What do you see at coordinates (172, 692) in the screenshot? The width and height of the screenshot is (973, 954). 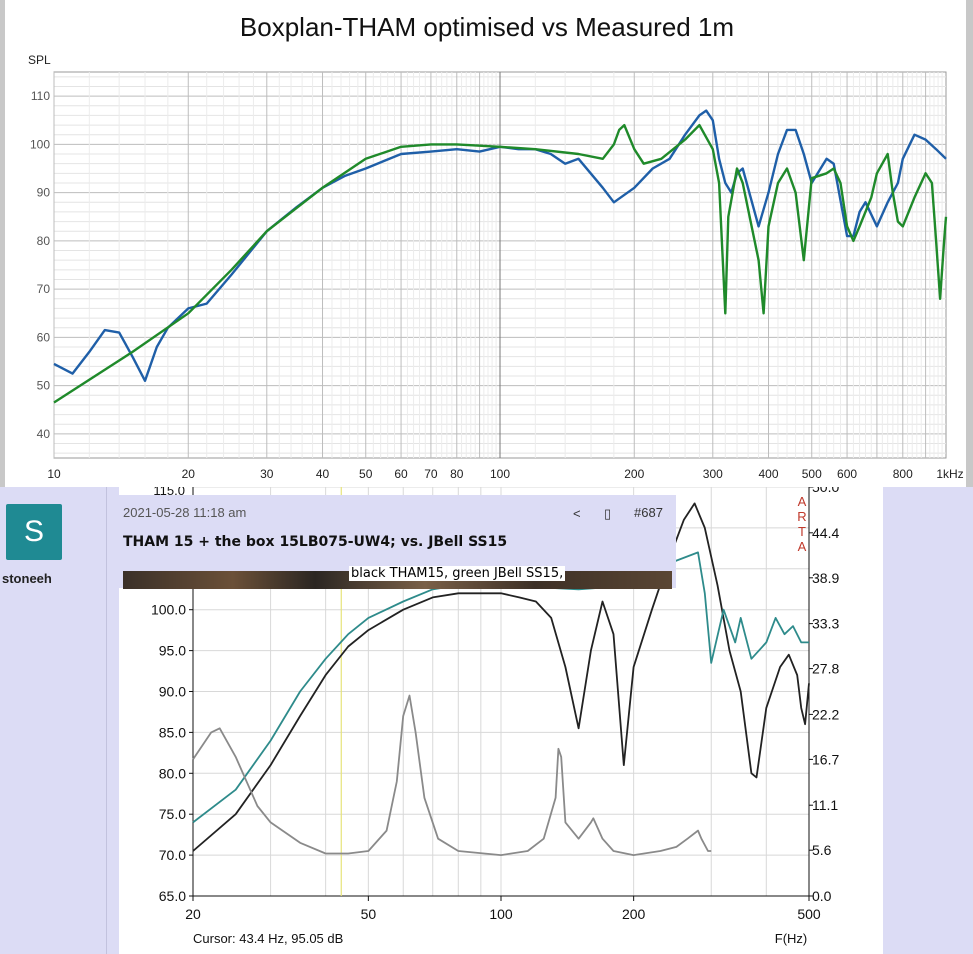 I see `arta-left-tick-label: 90.0` at bounding box center [172, 692].